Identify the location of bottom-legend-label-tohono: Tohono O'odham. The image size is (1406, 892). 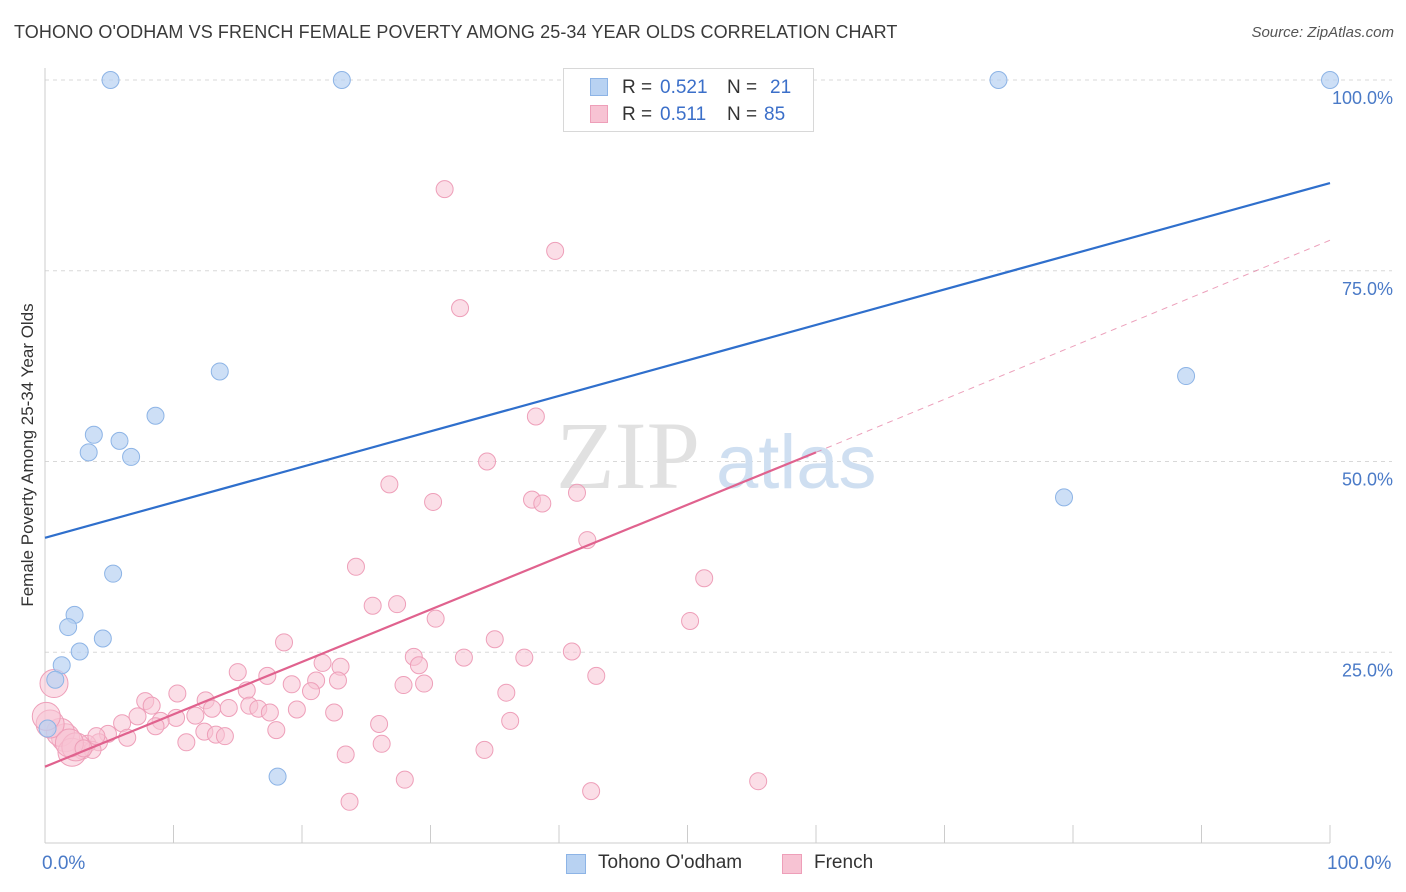
(670, 862).